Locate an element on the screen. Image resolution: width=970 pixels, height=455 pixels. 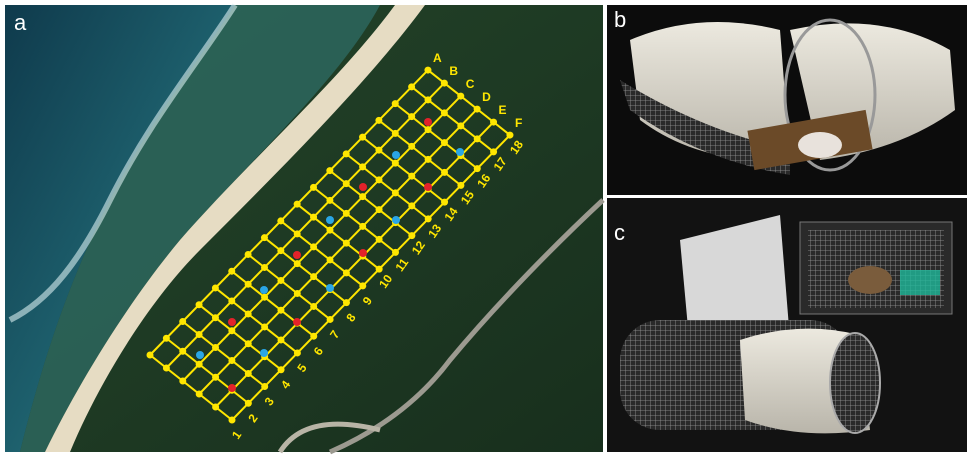
trap-ring is located at coordinates (855, 383).